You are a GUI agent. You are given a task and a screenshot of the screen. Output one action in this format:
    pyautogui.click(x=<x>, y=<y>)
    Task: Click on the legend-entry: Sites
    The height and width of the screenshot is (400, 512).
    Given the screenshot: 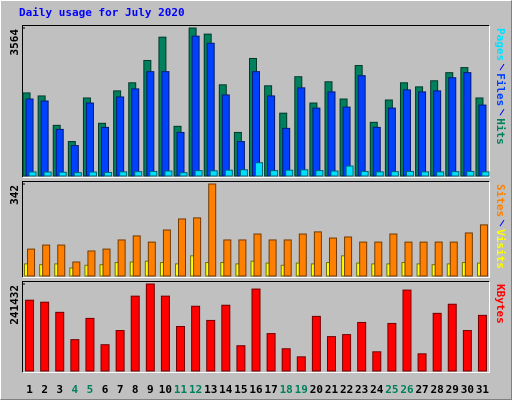 What is the action you would take?
    pyautogui.click(x=500, y=200)
    